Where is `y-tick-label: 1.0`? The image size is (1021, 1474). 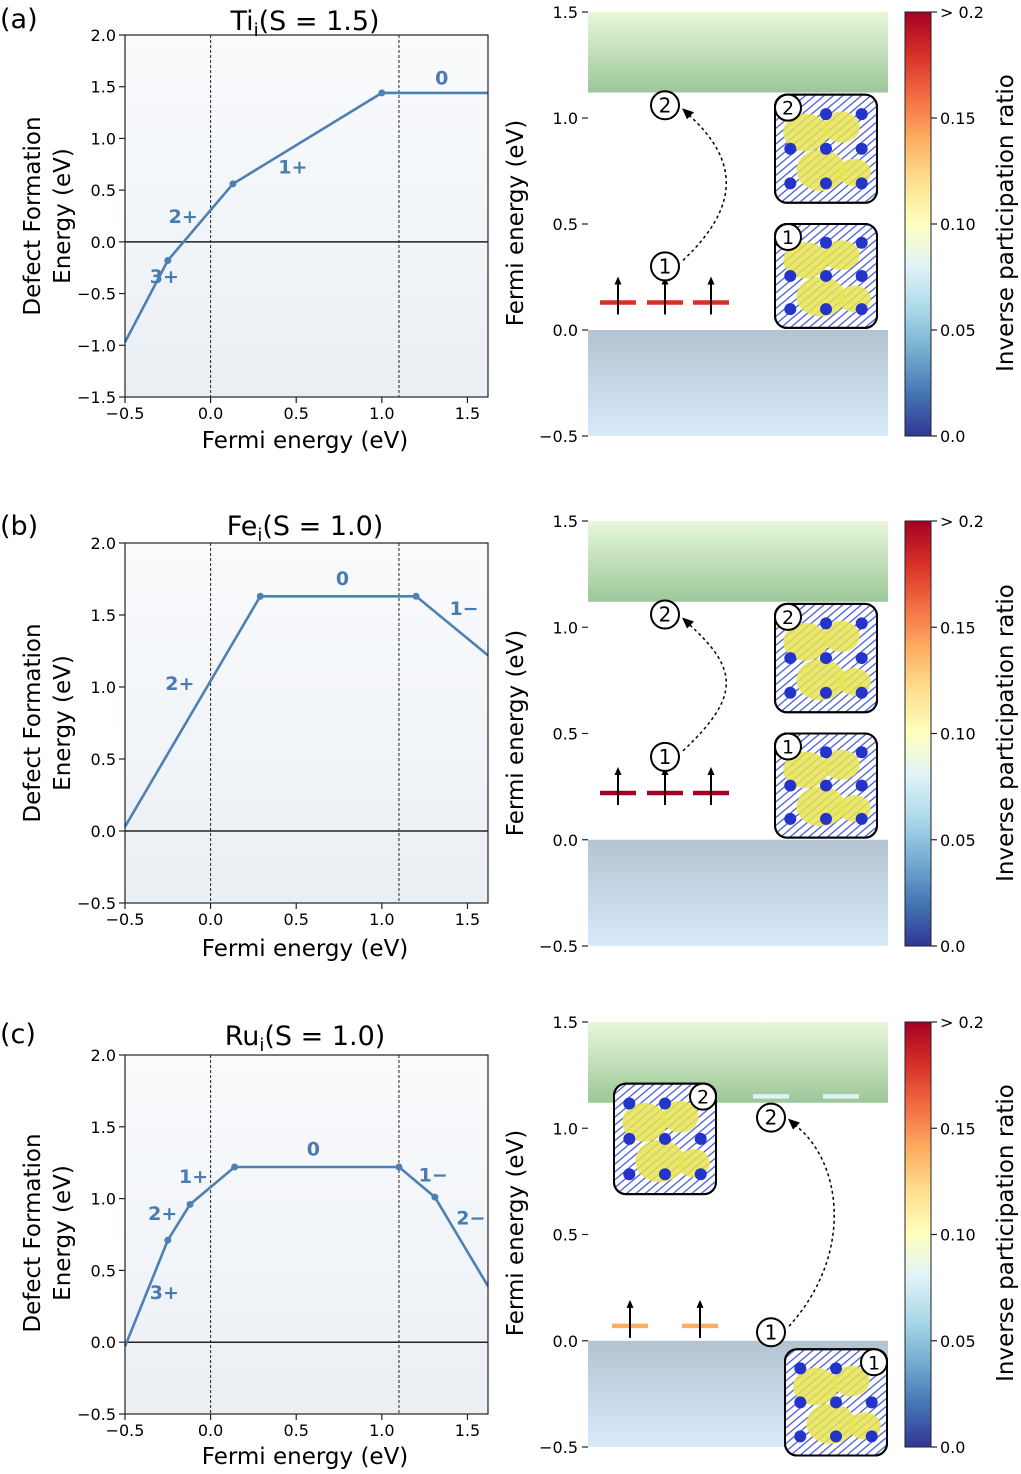
y-tick-label: 1.0 is located at coordinates (103, 1199).